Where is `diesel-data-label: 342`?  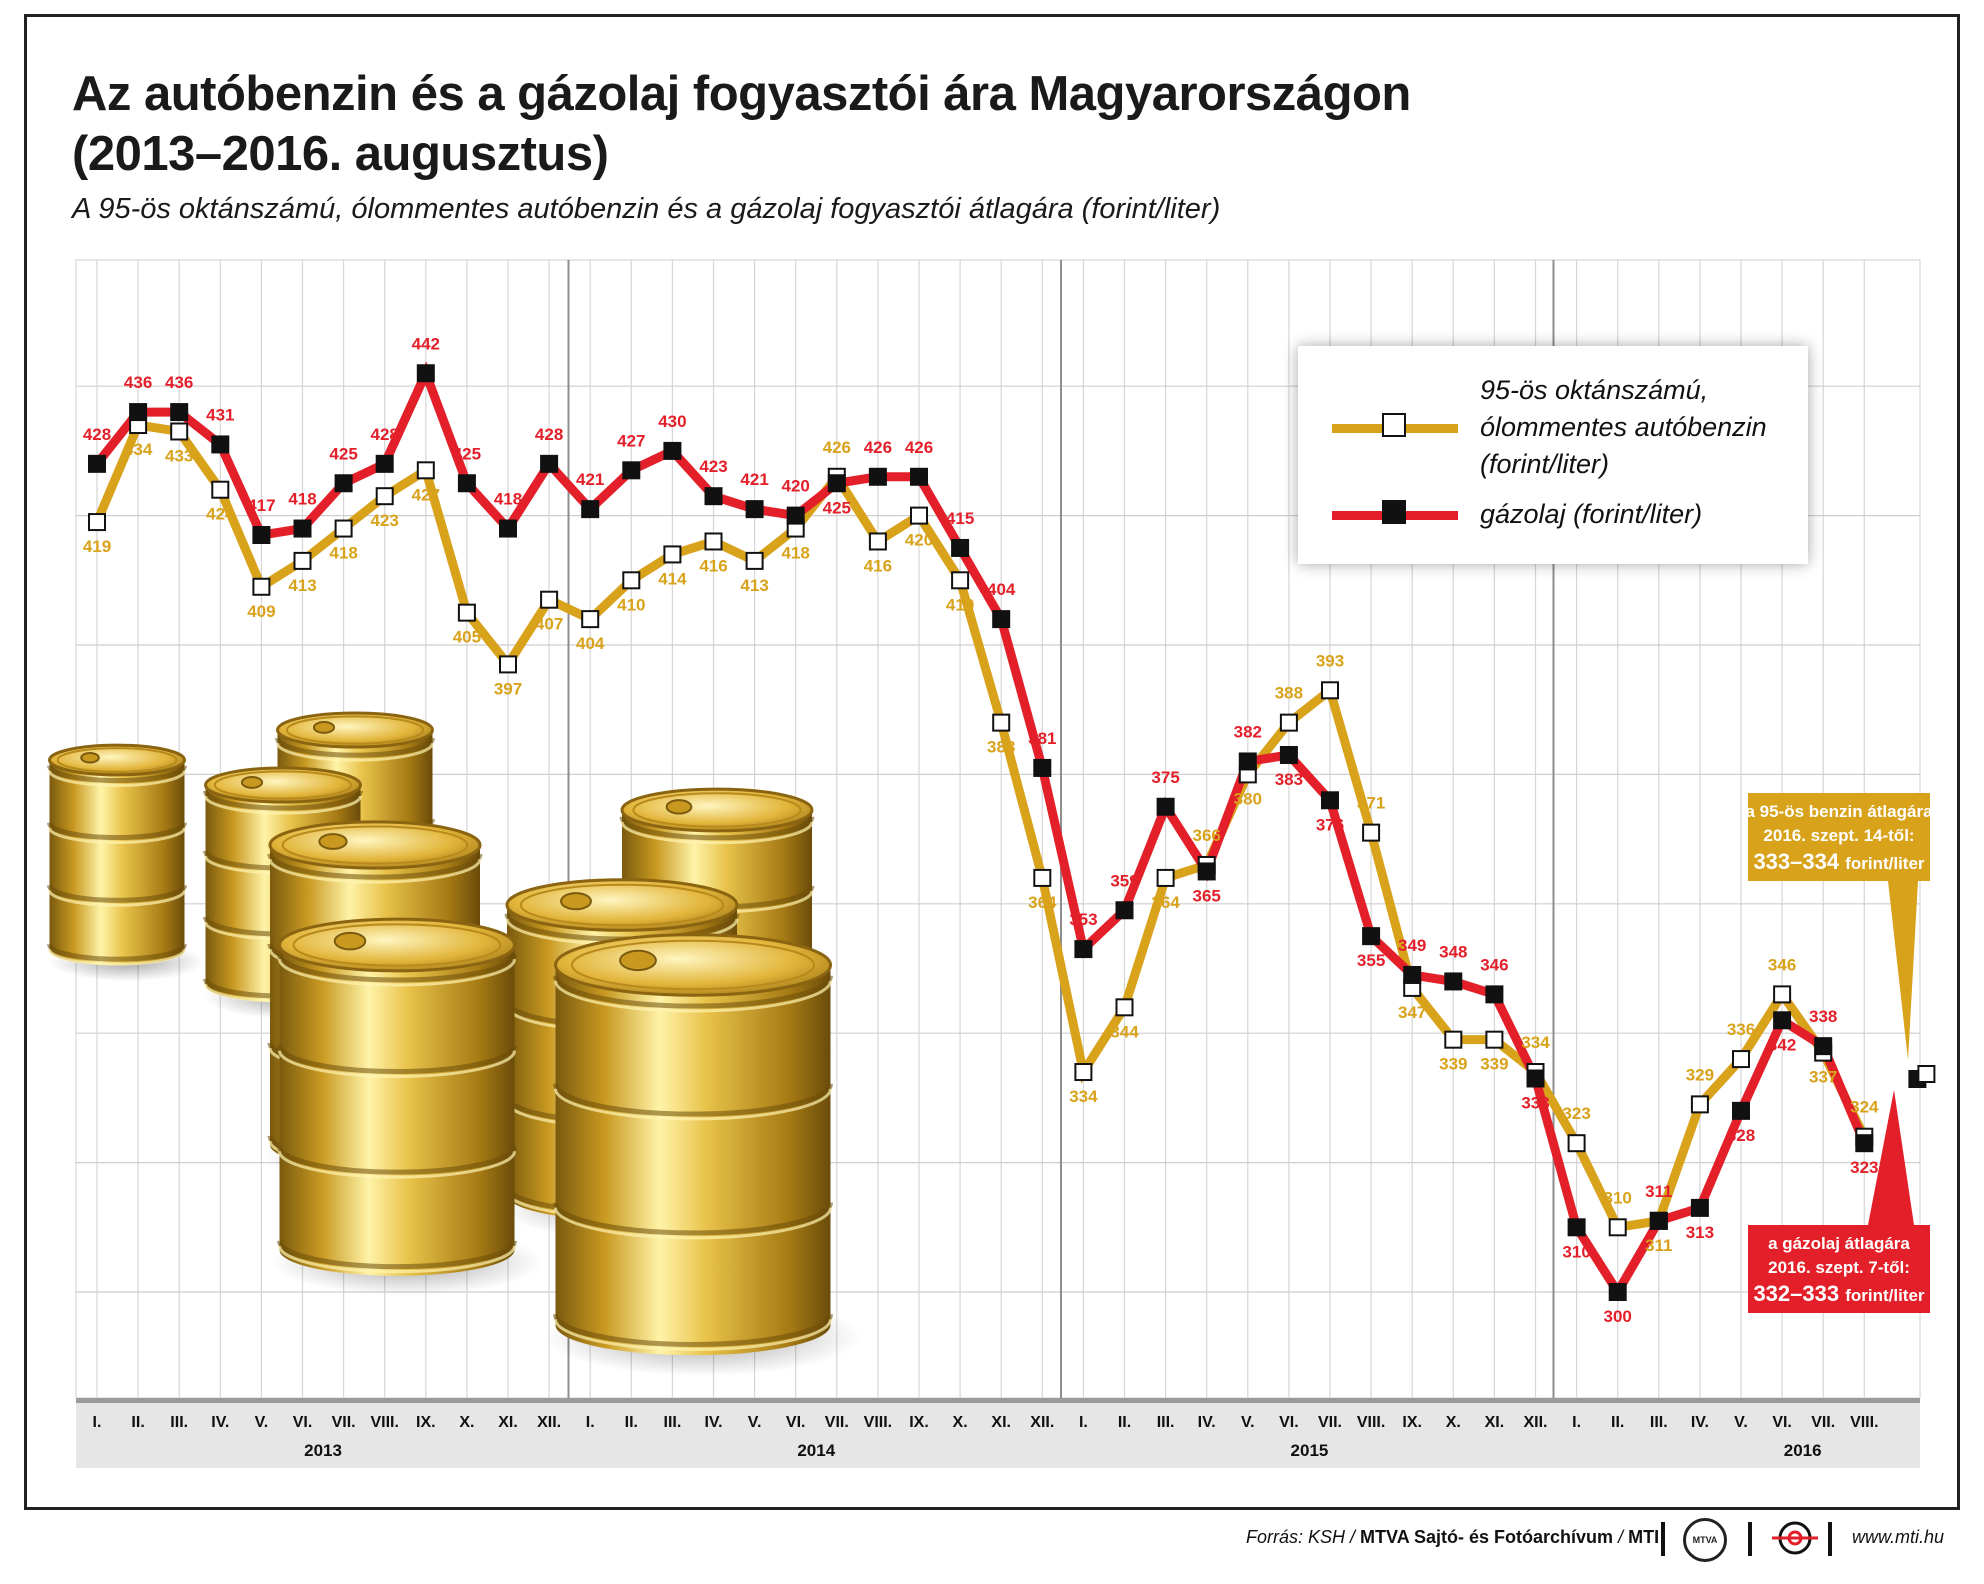
diesel-data-label: 342 is located at coordinates (1782, 1044).